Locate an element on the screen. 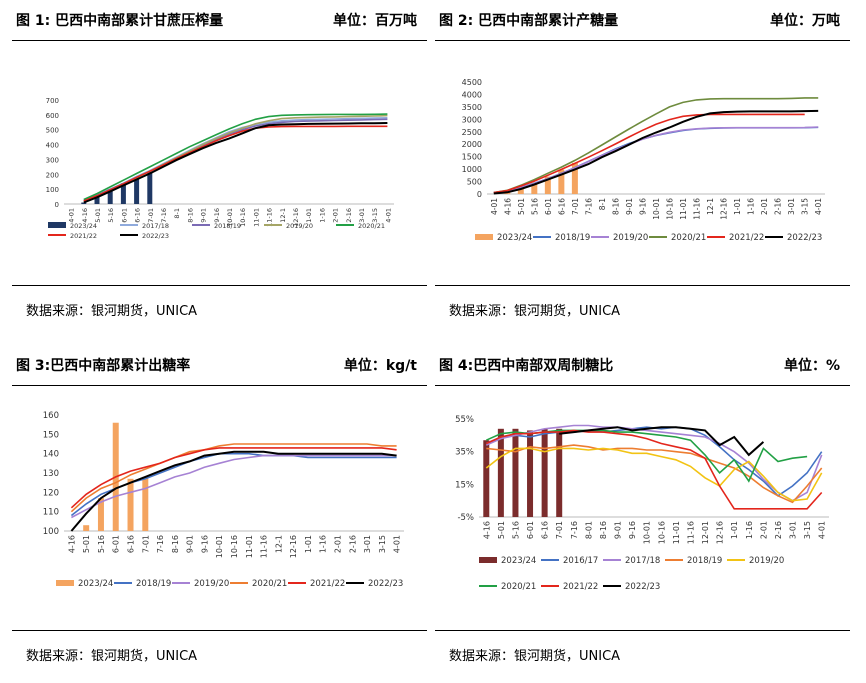 The width and height of the screenshot is (866, 683). y-tick-label: 35% is located at coordinates (464, 453).